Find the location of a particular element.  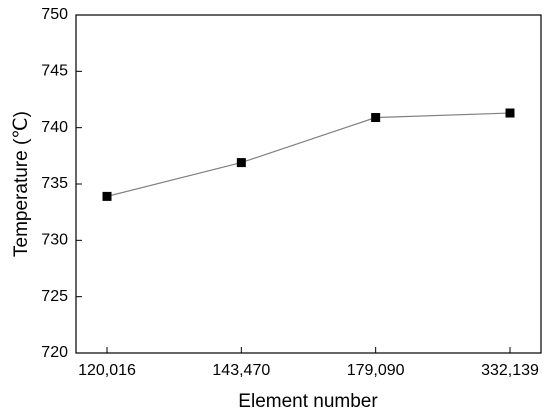

x-axis-label: Element number is located at coordinates (308, 401).